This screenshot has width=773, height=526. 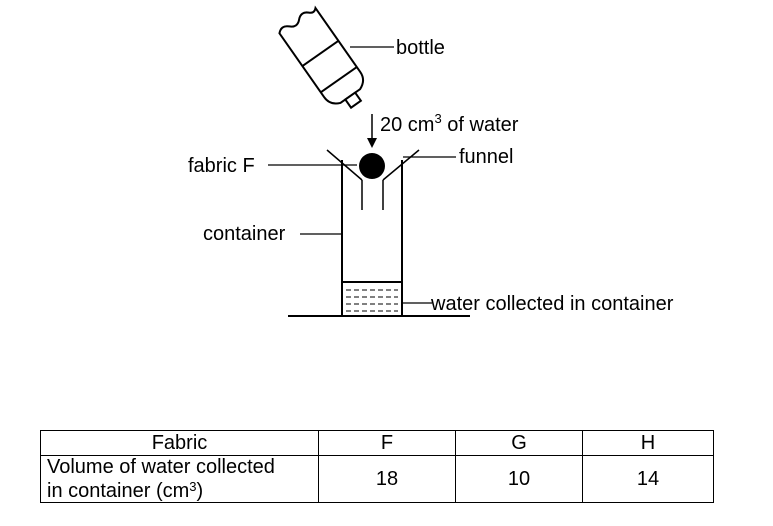 What do you see at coordinates (372, 143) in the screenshot?
I see `water-arrow-head` at bounding box center [372, 143].